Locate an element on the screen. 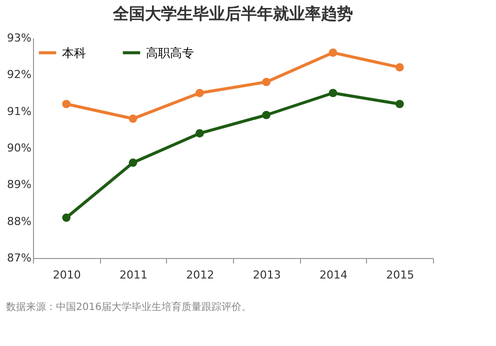  y-tick-label: 92% is located at coordinates (19, 75).